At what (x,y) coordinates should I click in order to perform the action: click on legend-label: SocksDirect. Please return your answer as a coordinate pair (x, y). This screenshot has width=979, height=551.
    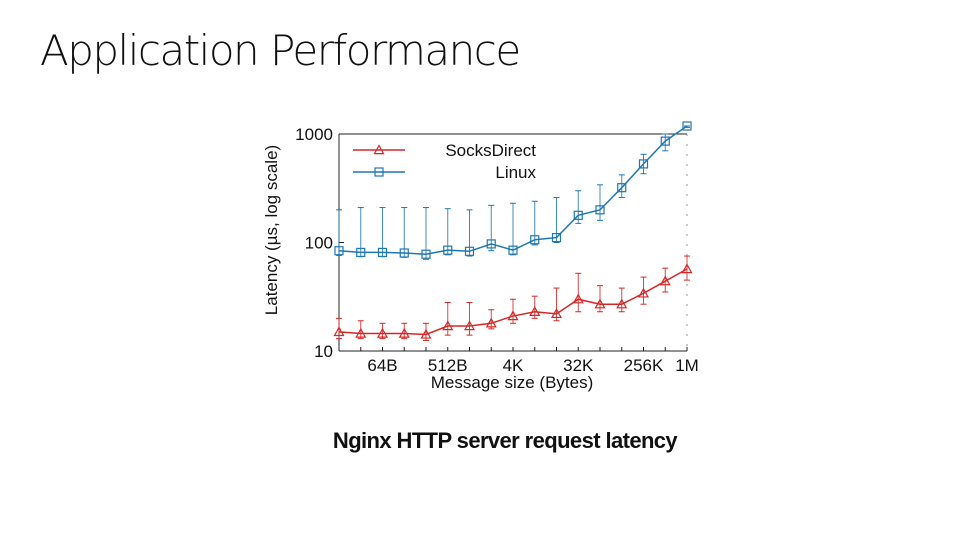
    Looking at the image, I should click on (490, 150).